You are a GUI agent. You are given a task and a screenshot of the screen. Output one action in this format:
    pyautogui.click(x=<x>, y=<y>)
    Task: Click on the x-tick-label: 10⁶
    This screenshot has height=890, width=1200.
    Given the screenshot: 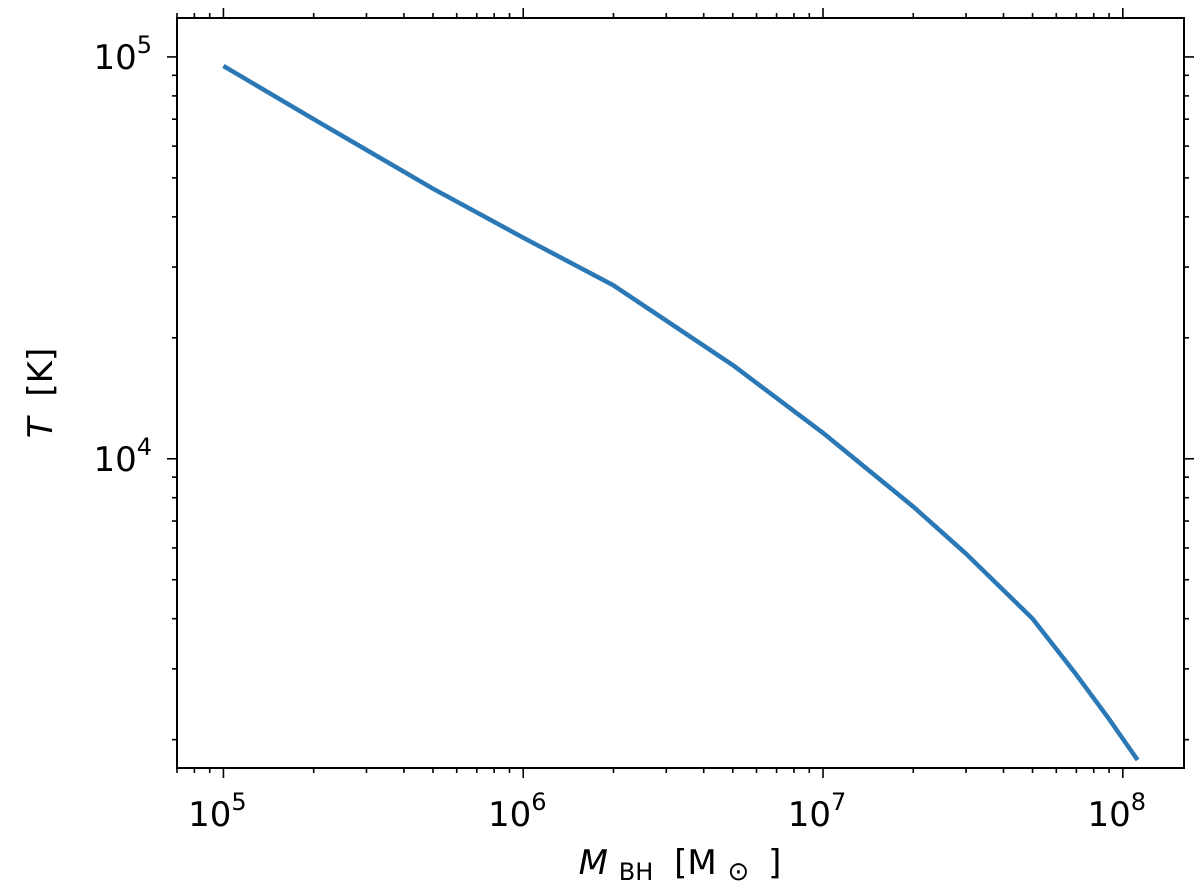 What is the action you would take?
    pyautogui.click(x=517, y=811)
    